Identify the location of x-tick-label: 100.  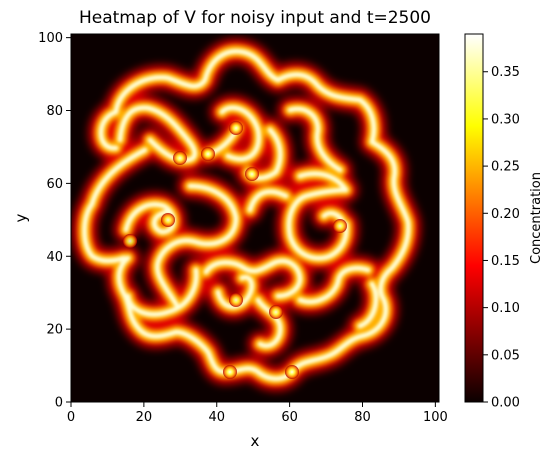
(435, 417).